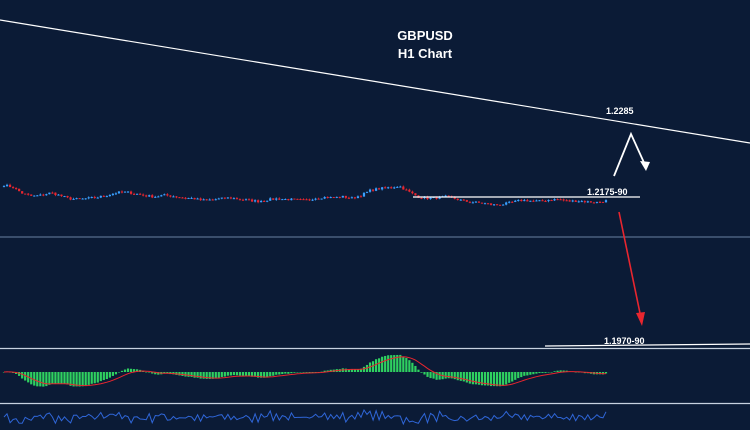 Image resolution: width=750 pixels, height=430 pixels. I want to click on macd-panel, so click(305, 370).